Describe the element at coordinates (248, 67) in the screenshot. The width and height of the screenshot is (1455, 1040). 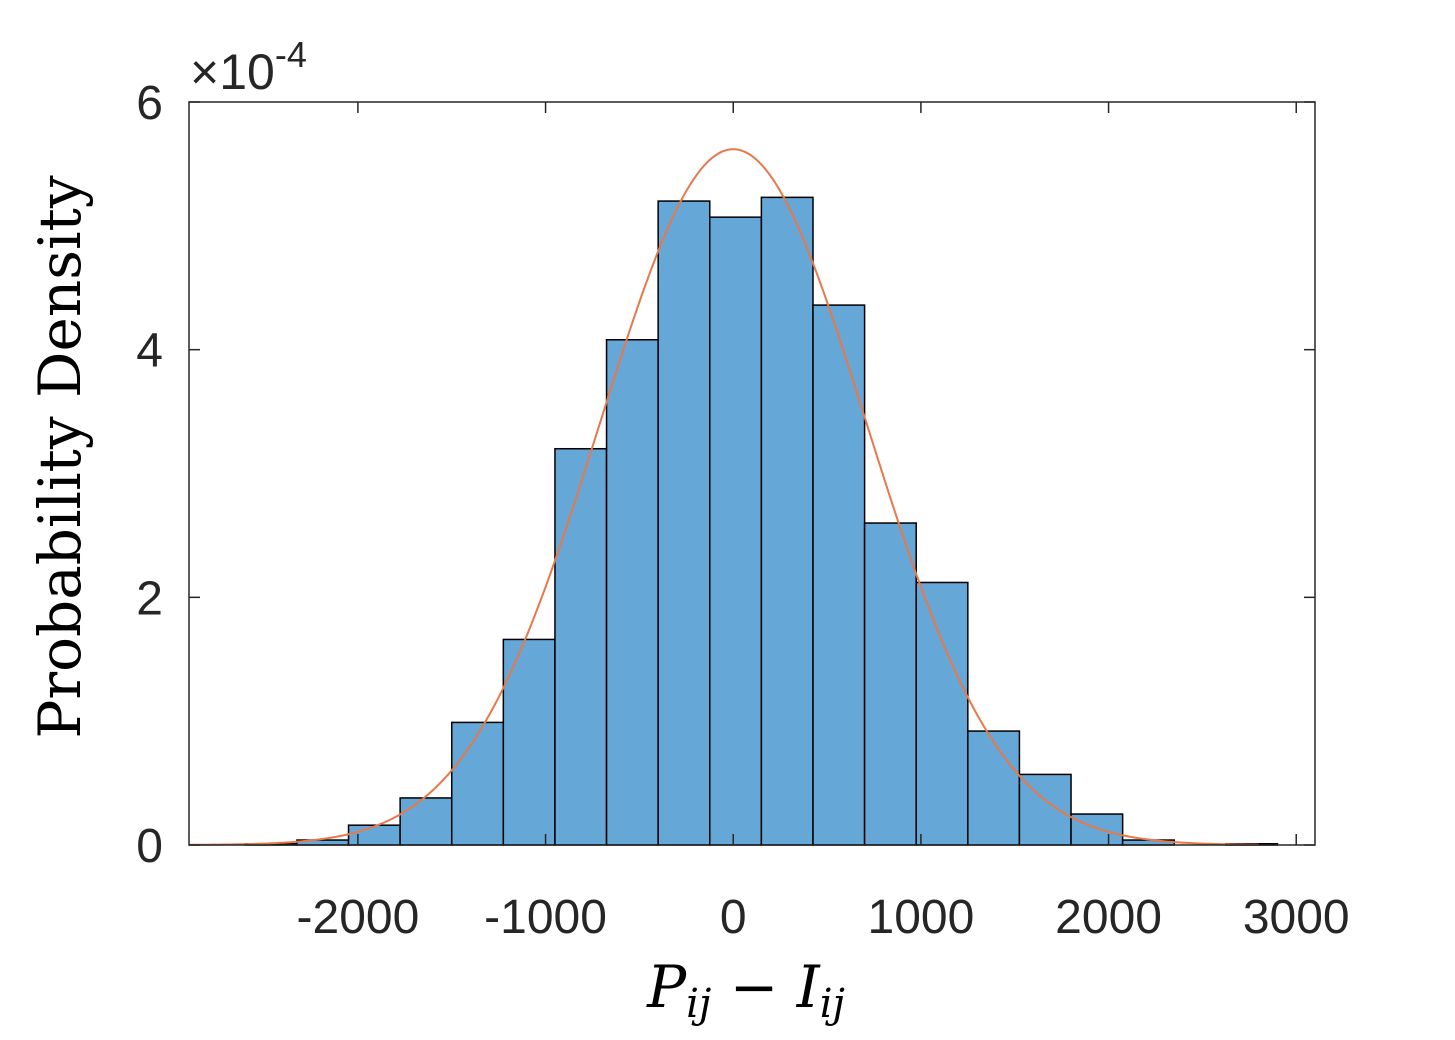
I see `y-scale-exponent-label: ×10⁻⁴` at that location.